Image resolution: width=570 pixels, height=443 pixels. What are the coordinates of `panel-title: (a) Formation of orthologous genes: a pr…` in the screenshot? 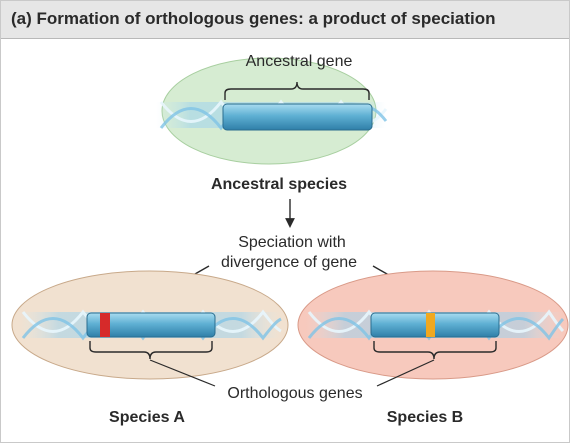 It's located at (253, 18).